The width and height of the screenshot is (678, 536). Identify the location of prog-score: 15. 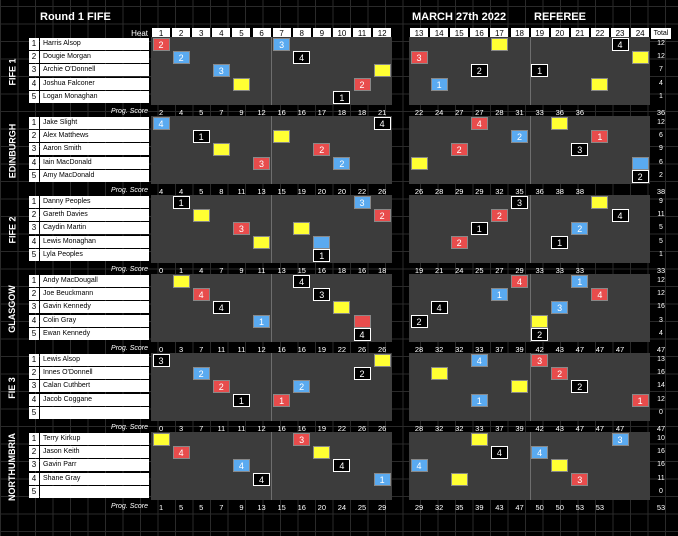
(281, 191).